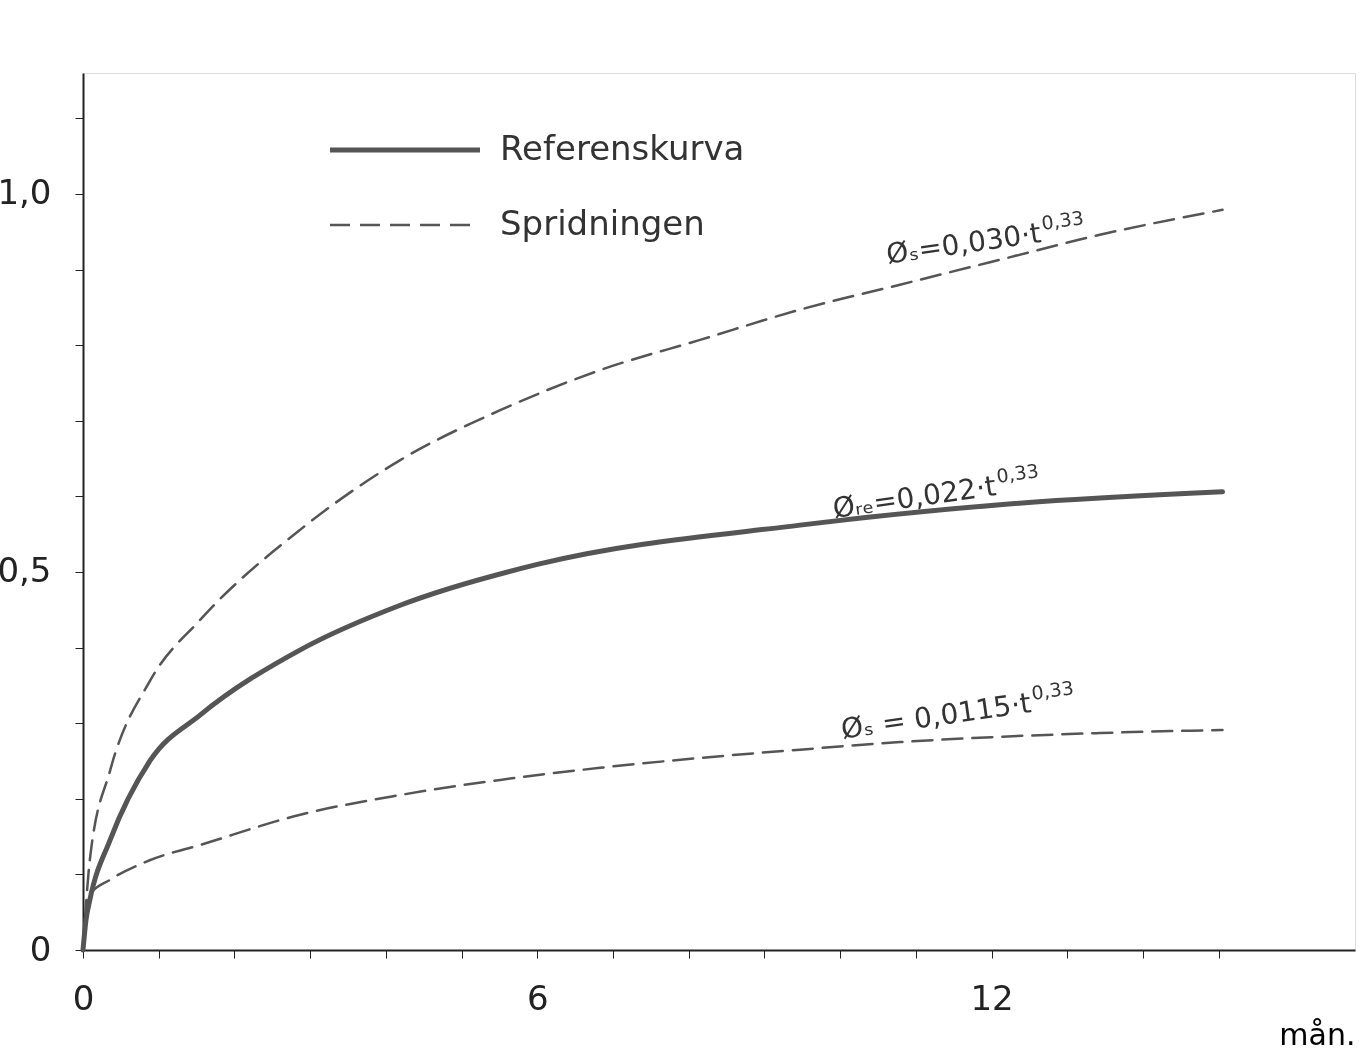 Image resolution: width=1359 pixels, height=1051 pixels. Describe the element at coordinates (956, 711) in the screenshot. I see `annotation: Øₛ = 0,0115·t0,33` at that location.